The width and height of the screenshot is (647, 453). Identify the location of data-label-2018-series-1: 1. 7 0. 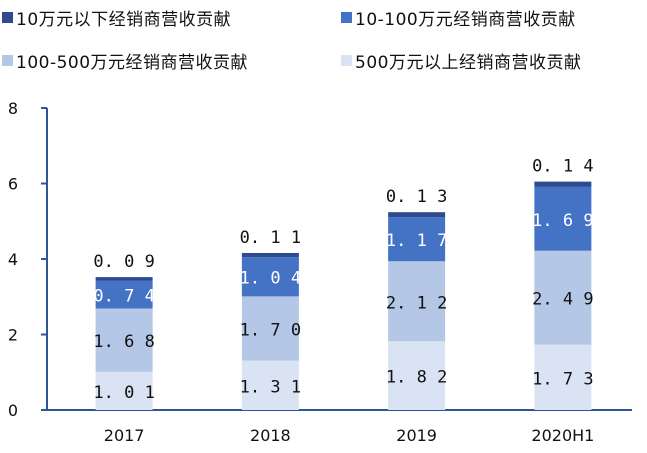
(270, 330).